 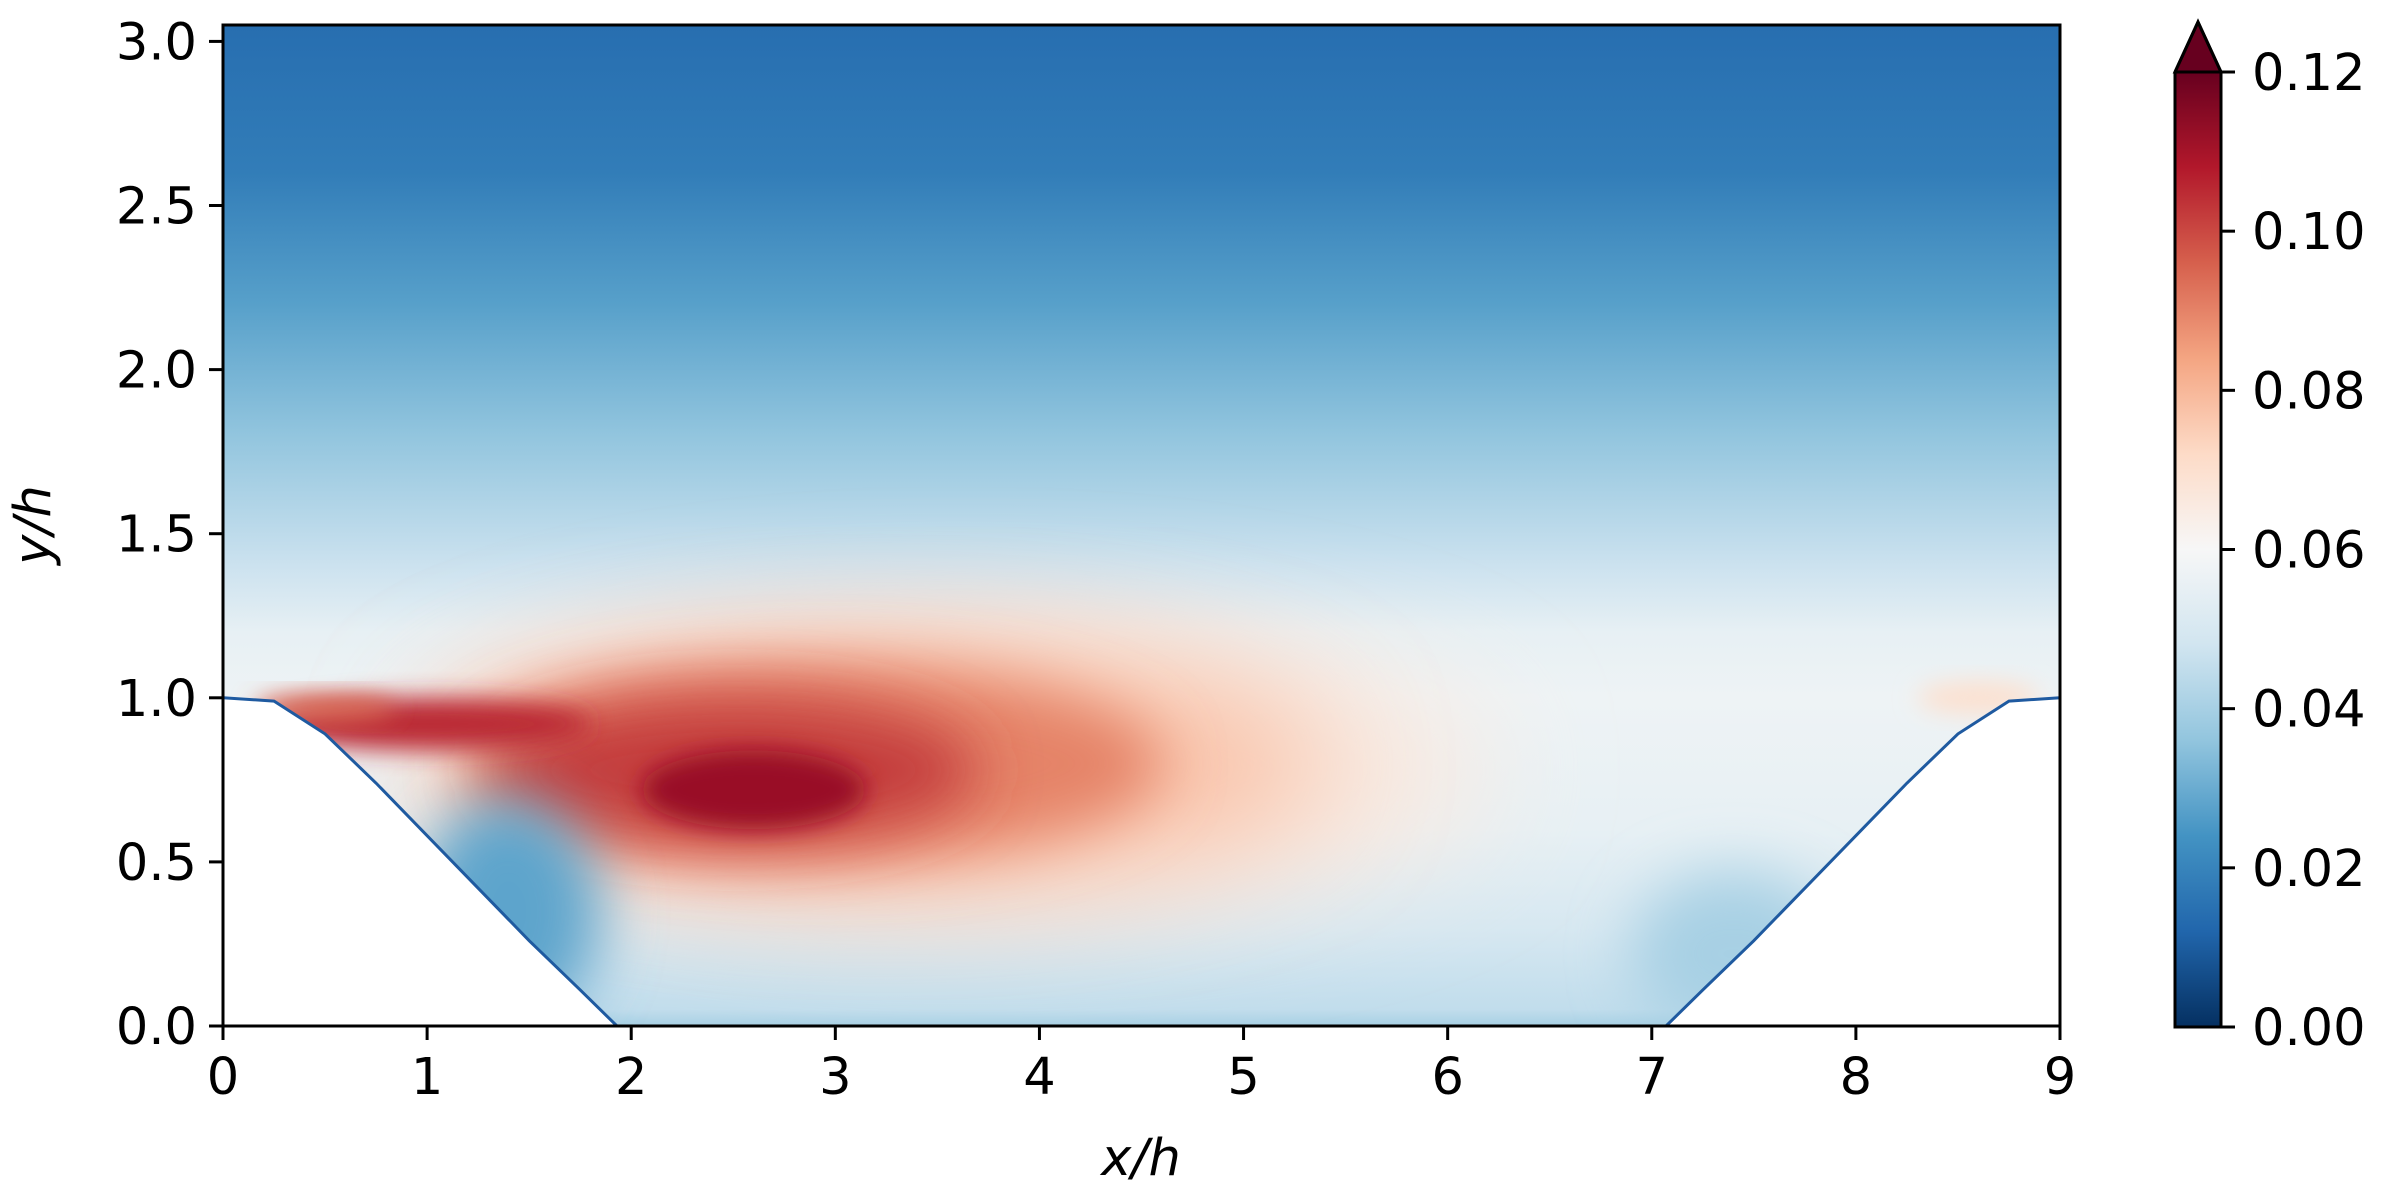 I want to click on y-tick-label-1: 0.5, so click(x=156, y=863).